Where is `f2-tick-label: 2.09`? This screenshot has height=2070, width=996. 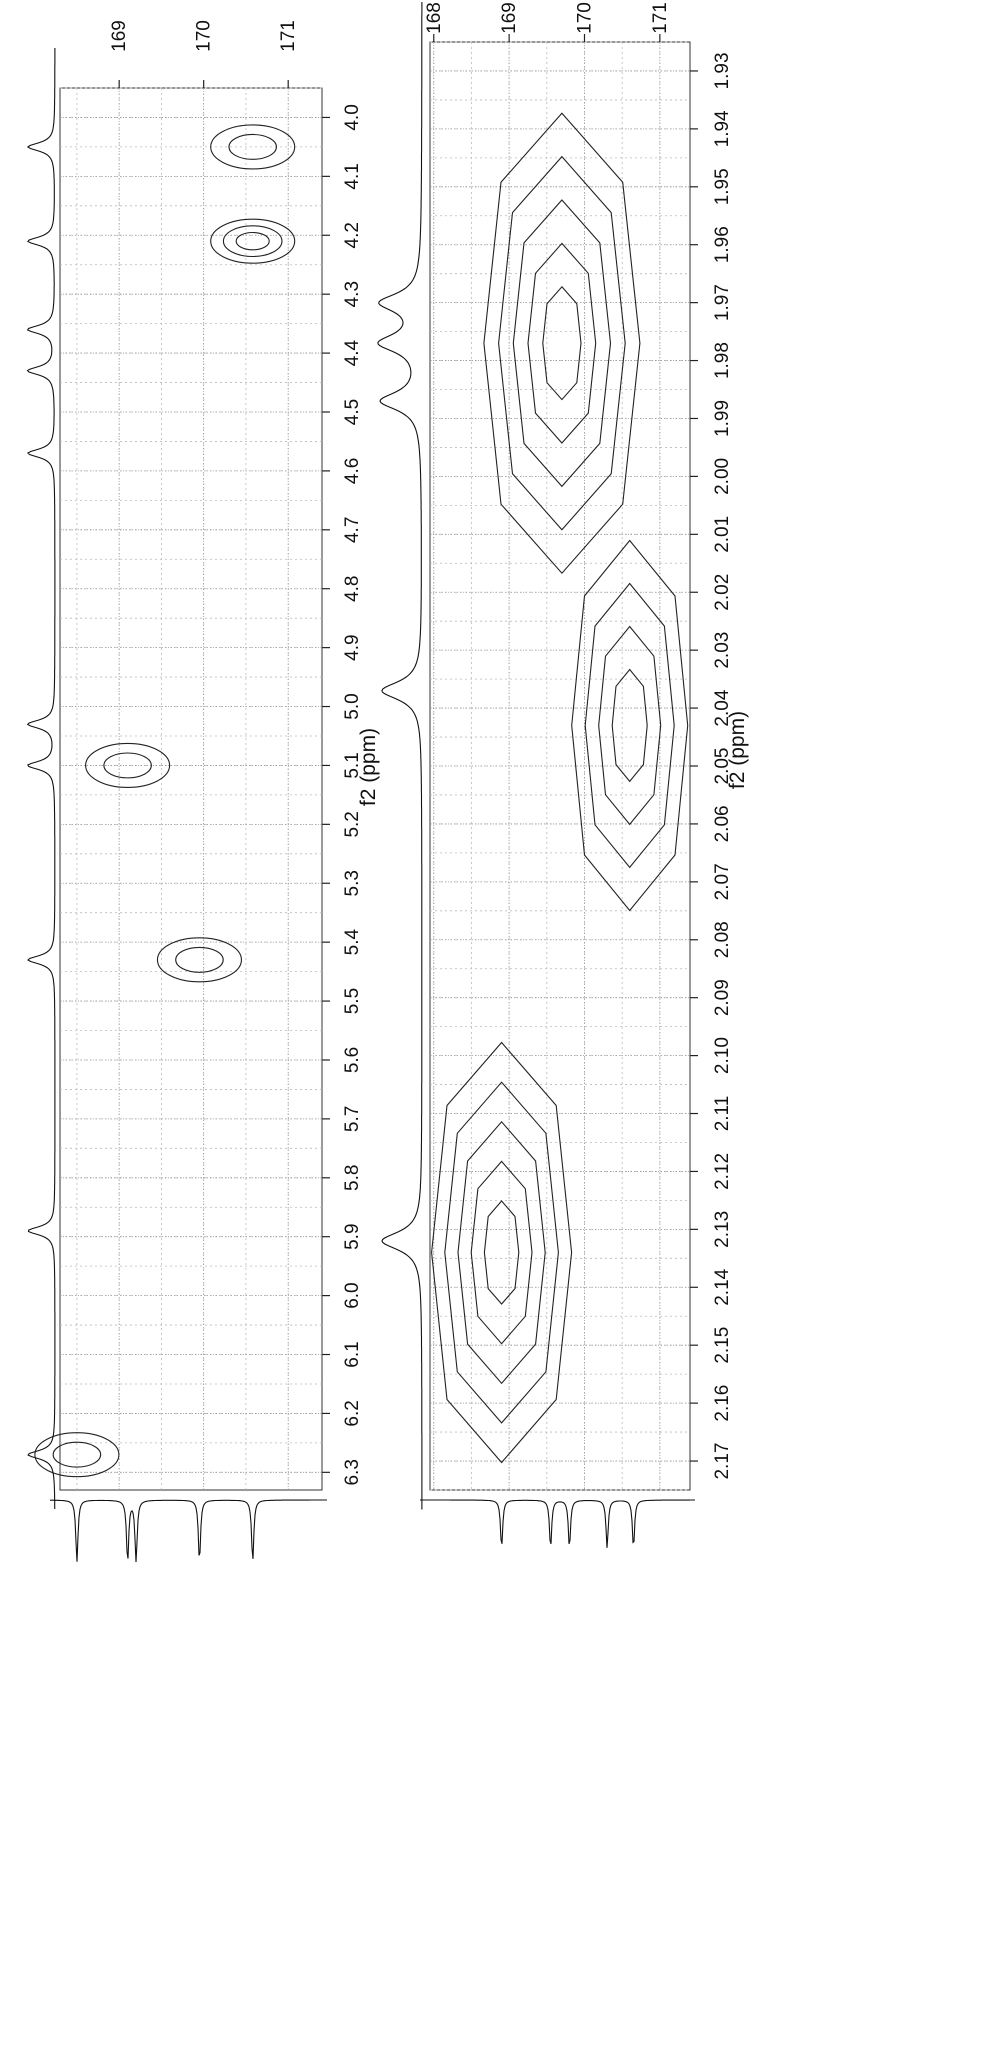 f2-tick-label: 2.09 is located at coordinates (722, 997).